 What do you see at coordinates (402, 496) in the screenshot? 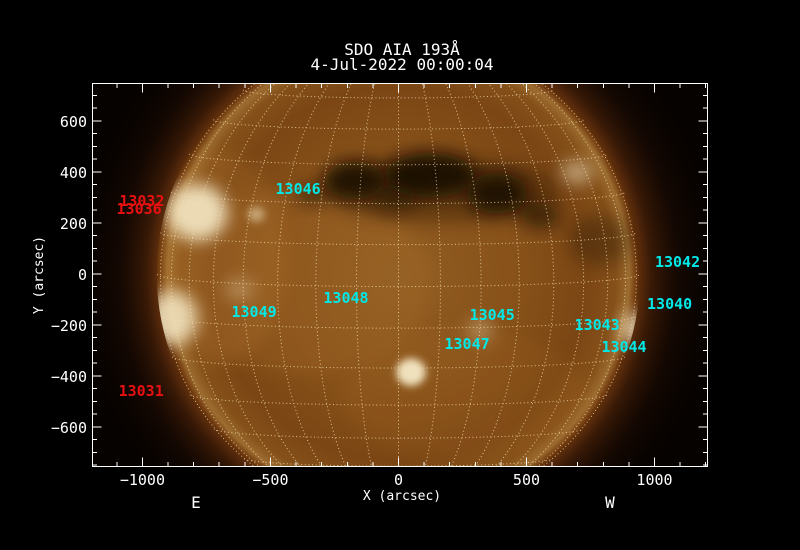
I see `x-axis-title: X (arcsec)` at bounding box center [402, 496].